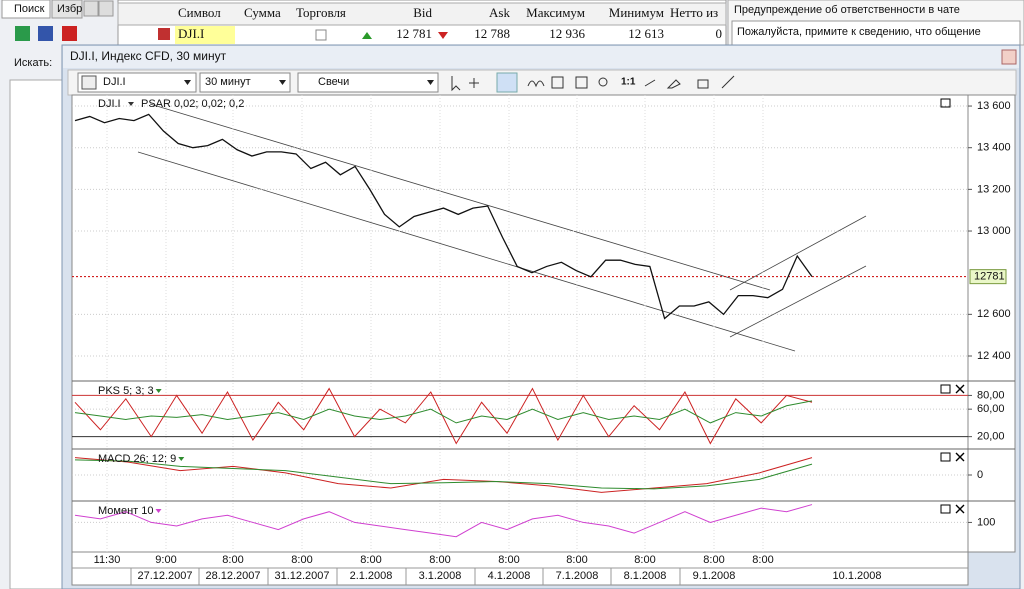 The image size is (1024, 589). I want to click on close-button, so click(1009, 57).